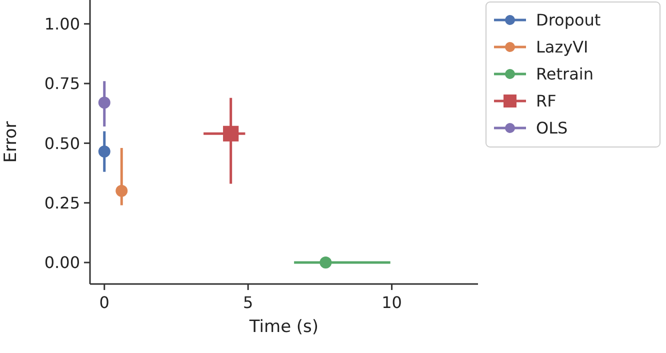  Describe the element at coordinates (62, 262) in the screenshot. I see `y-tick-label: 0.00` at that location.